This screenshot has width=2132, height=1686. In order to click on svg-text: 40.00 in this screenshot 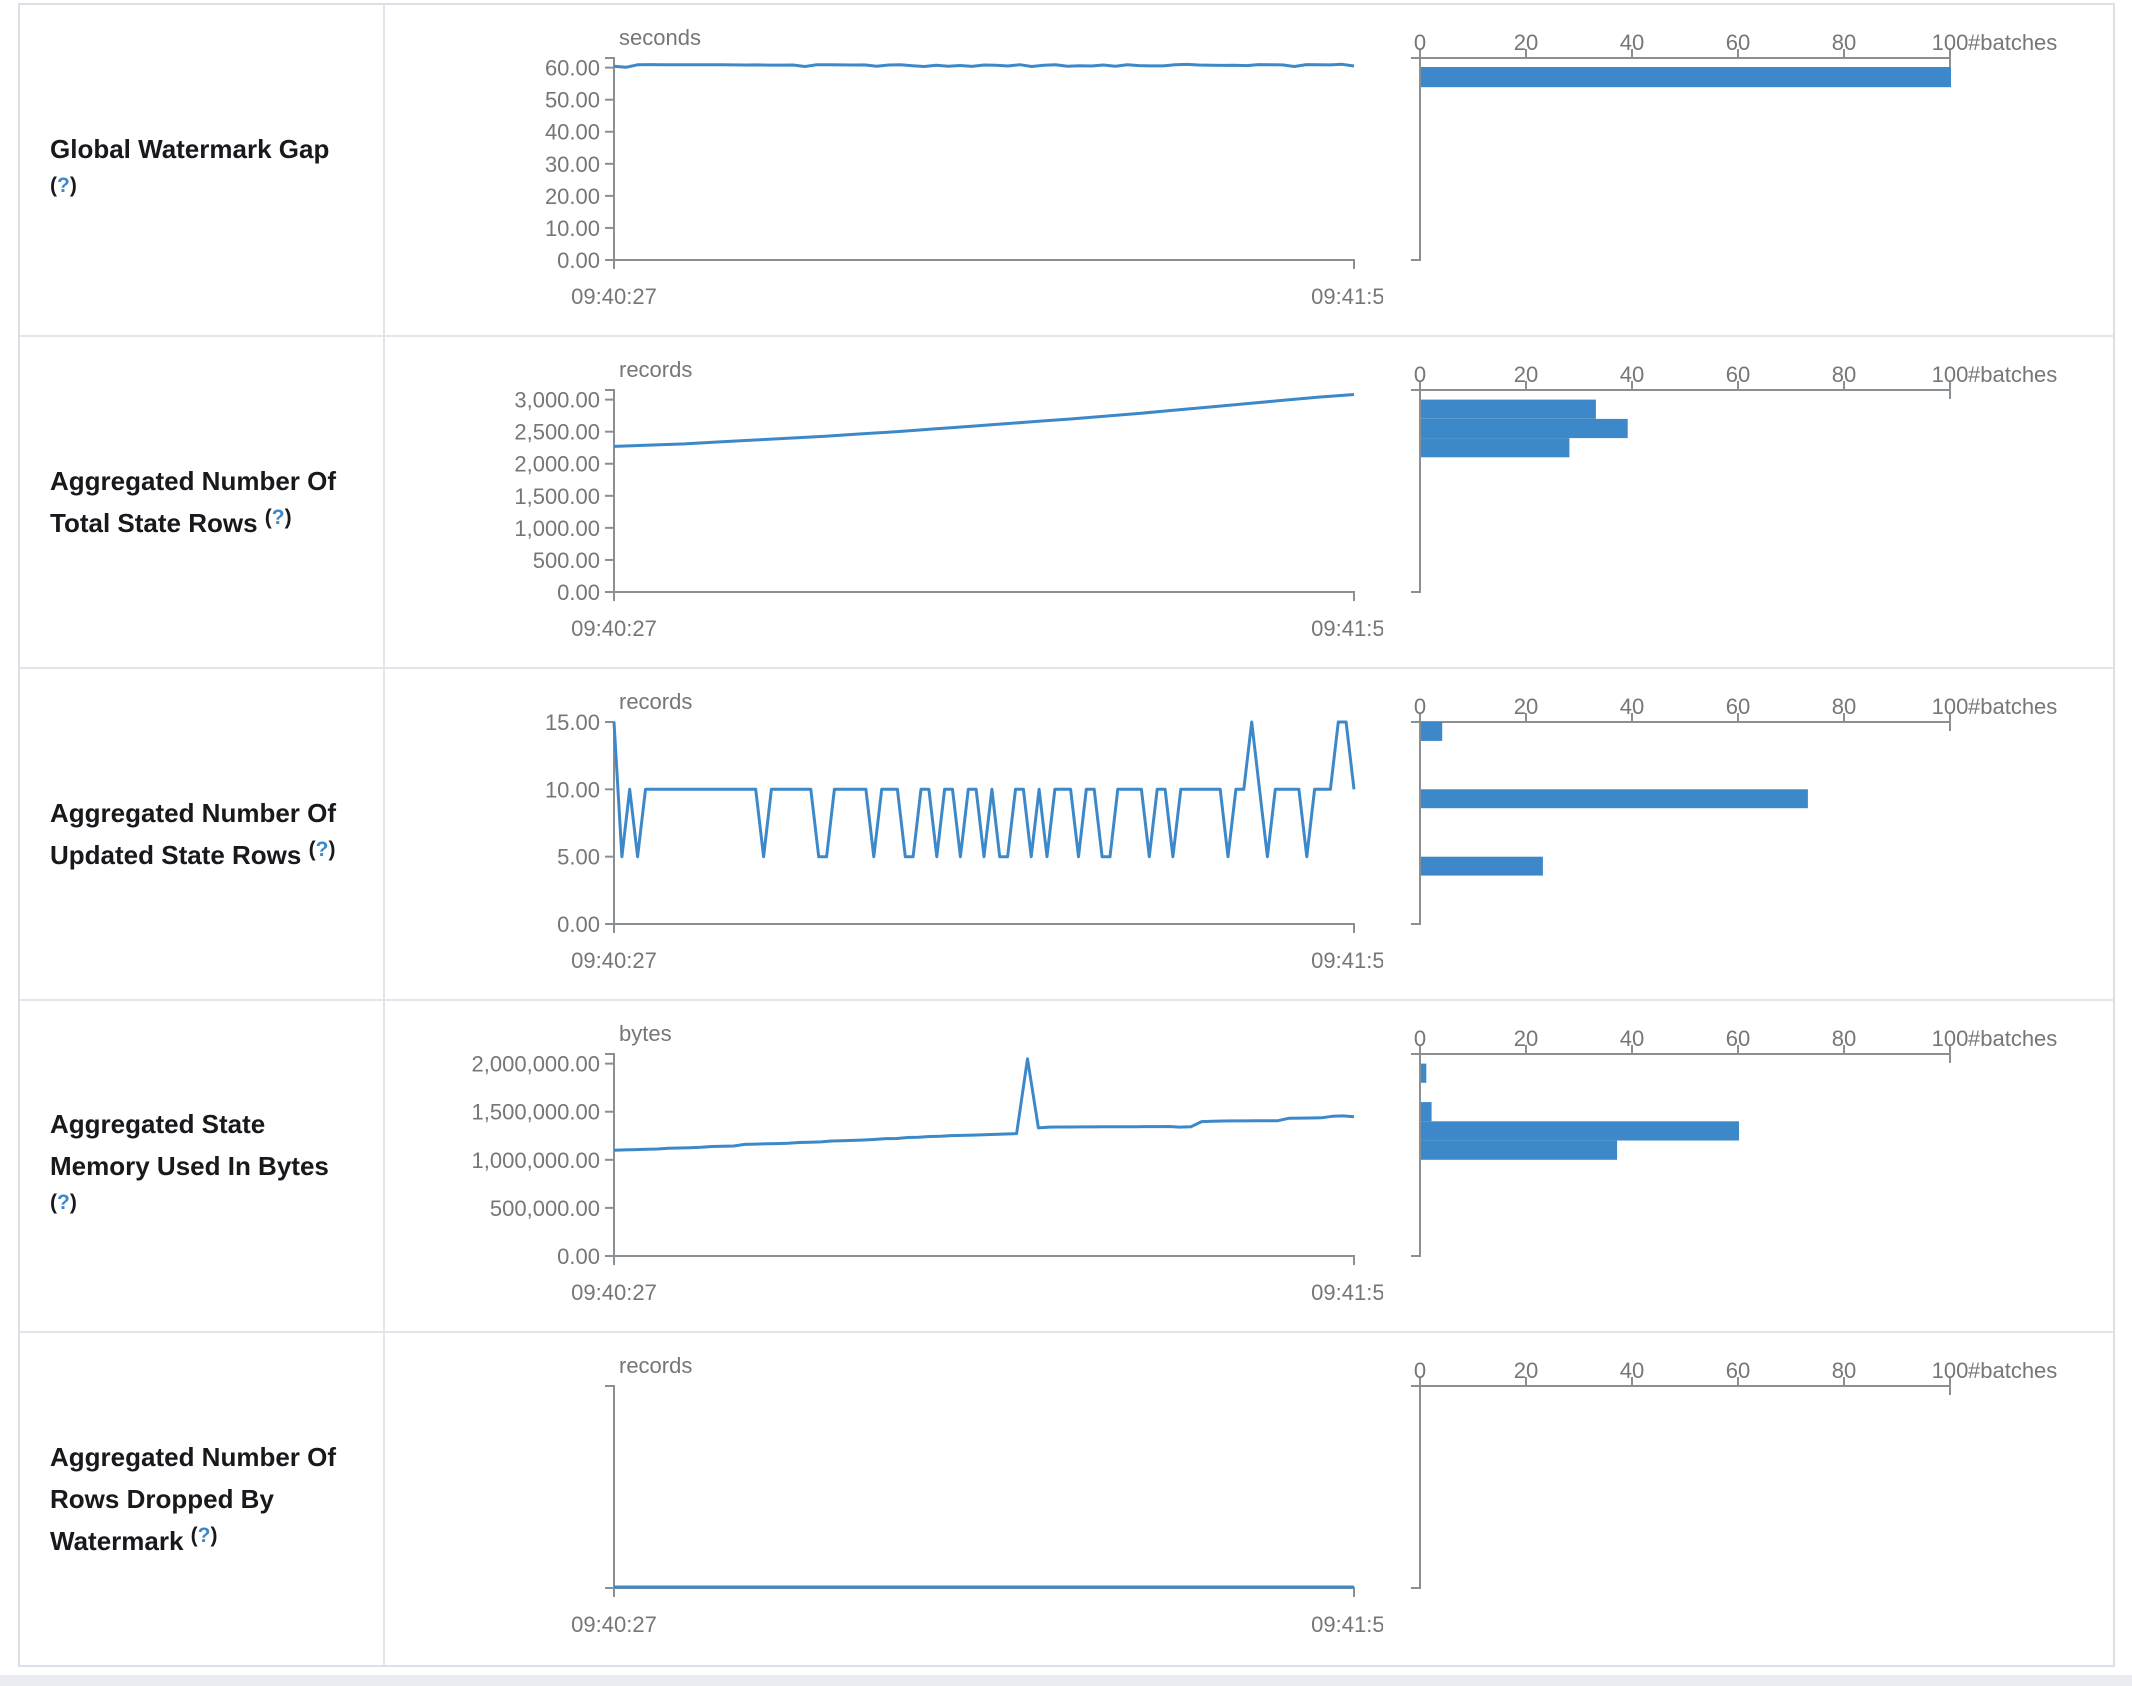, I will do `click(572, 132)`.